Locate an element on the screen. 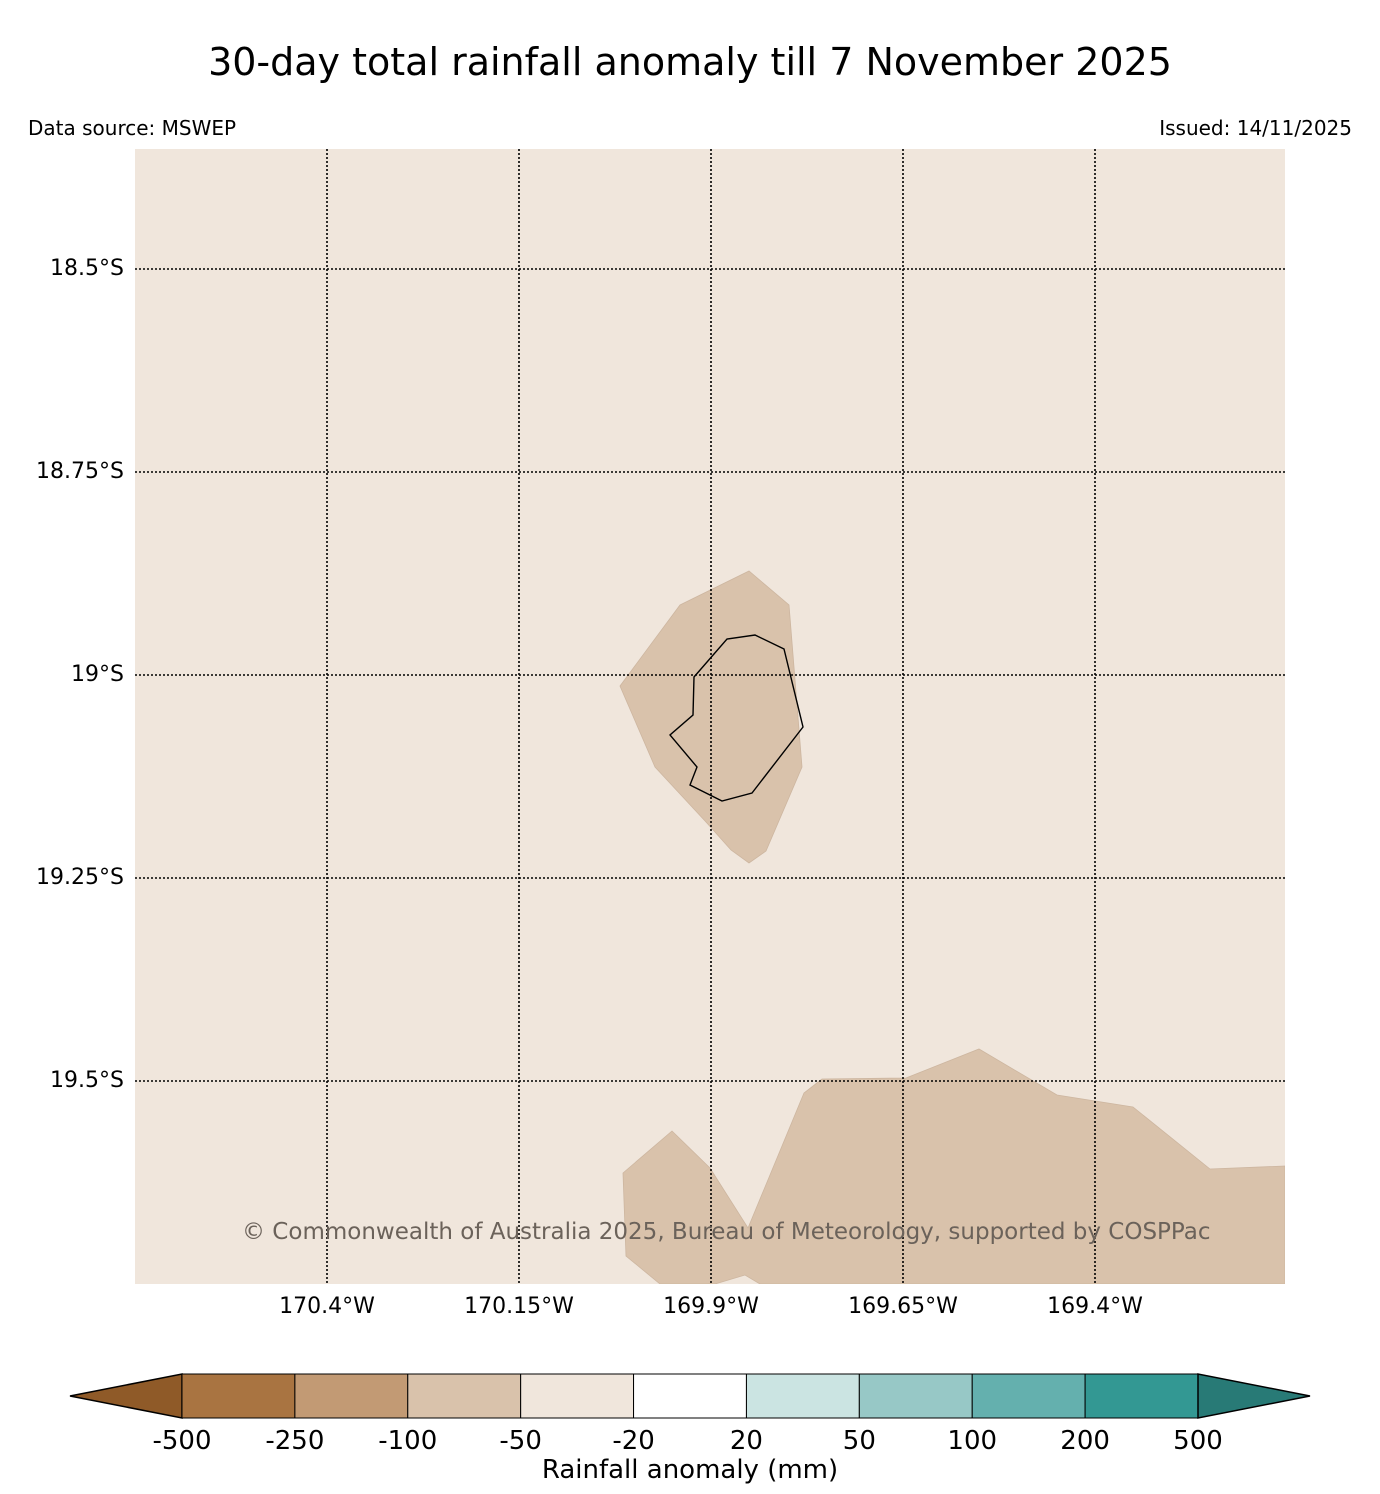 The image size is (1380, 1494). lat-label-19.25: 19.25°S is located at coordinates (80, 877).